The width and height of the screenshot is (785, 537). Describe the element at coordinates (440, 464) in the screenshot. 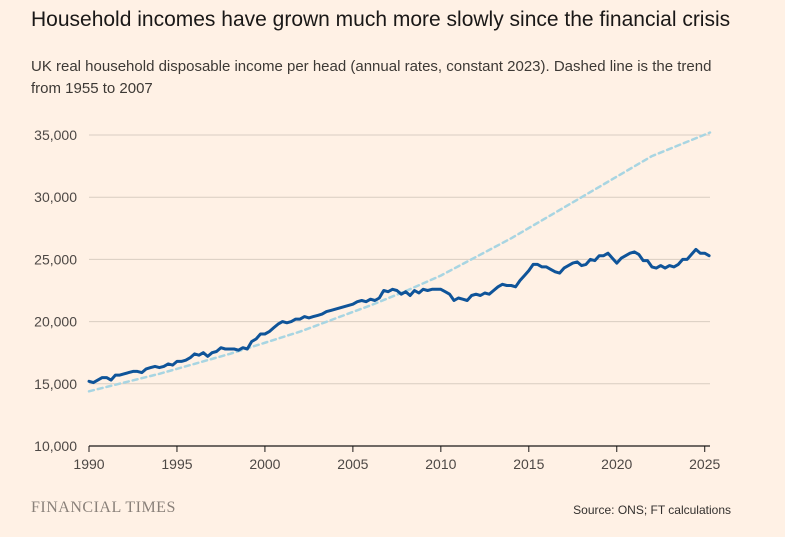

I see `x-tick-label: 2010` at that location.